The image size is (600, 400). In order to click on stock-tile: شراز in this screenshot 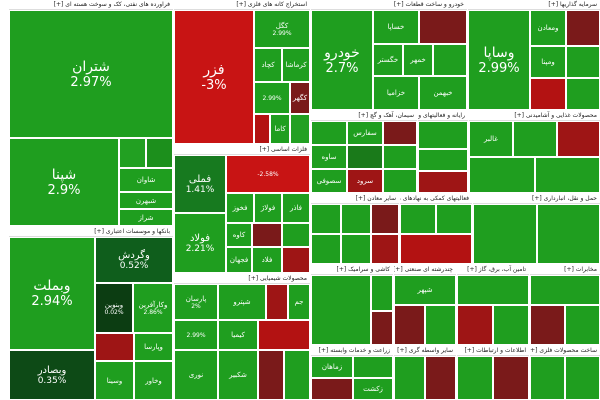, I will do `click(146, 217)`.